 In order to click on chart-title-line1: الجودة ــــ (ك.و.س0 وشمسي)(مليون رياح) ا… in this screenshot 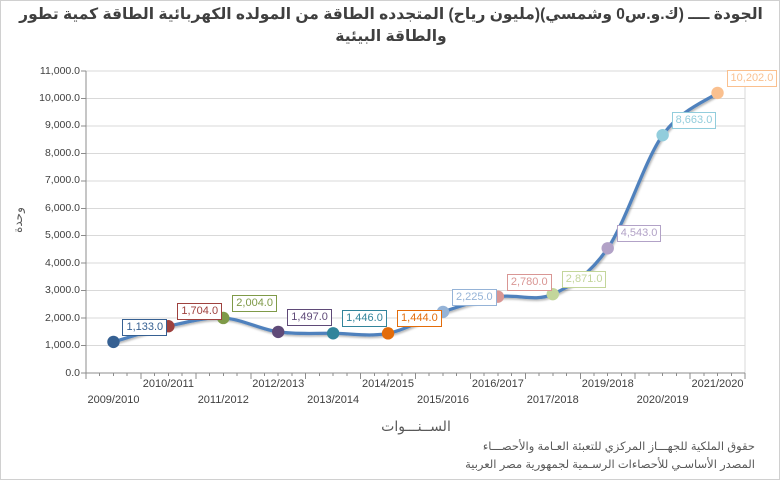, I will do `click(391, 14)`.